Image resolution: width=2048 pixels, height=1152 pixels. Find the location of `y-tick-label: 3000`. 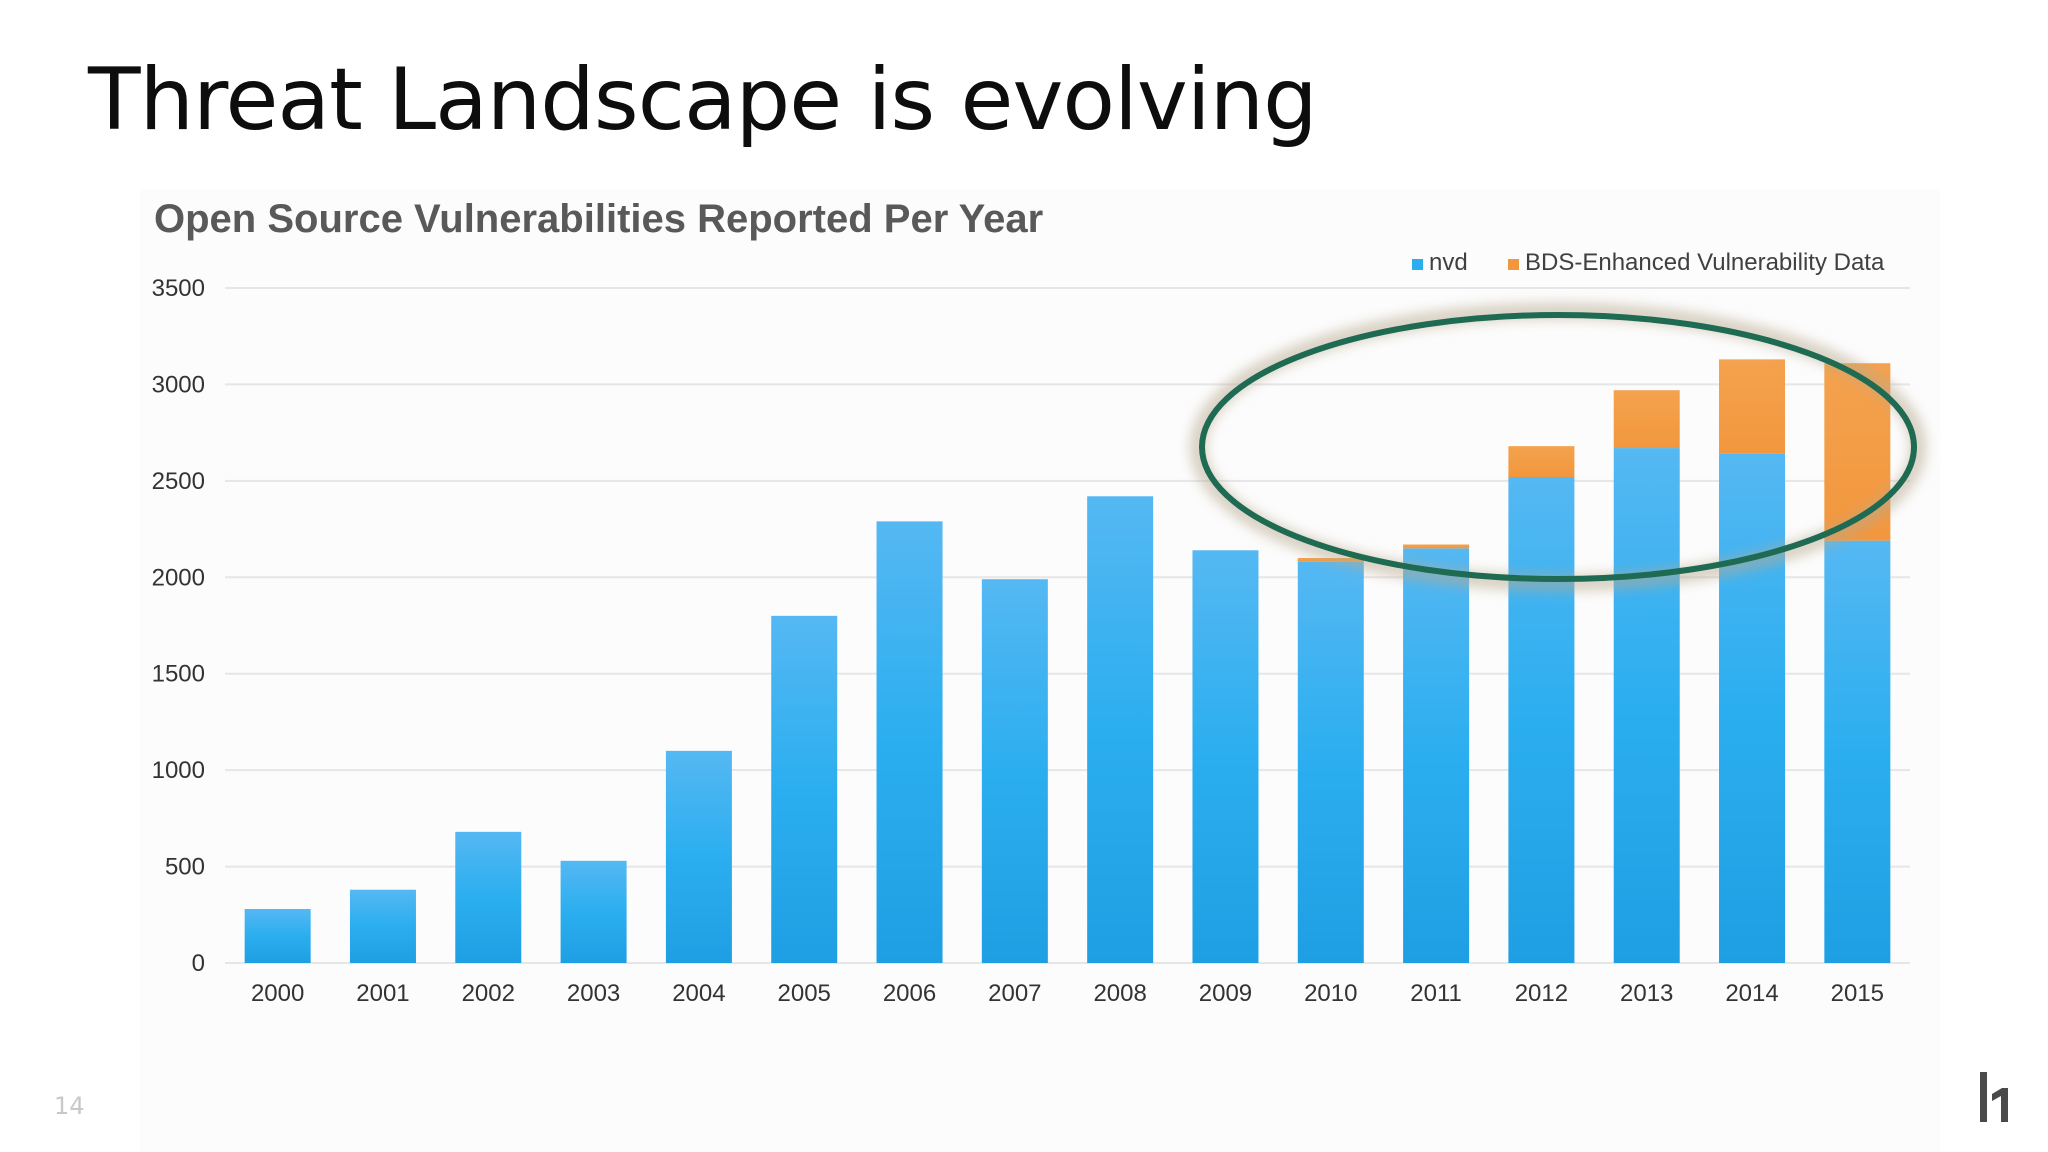

y-tick-label: 3000 is located at coordinates (178, 384).